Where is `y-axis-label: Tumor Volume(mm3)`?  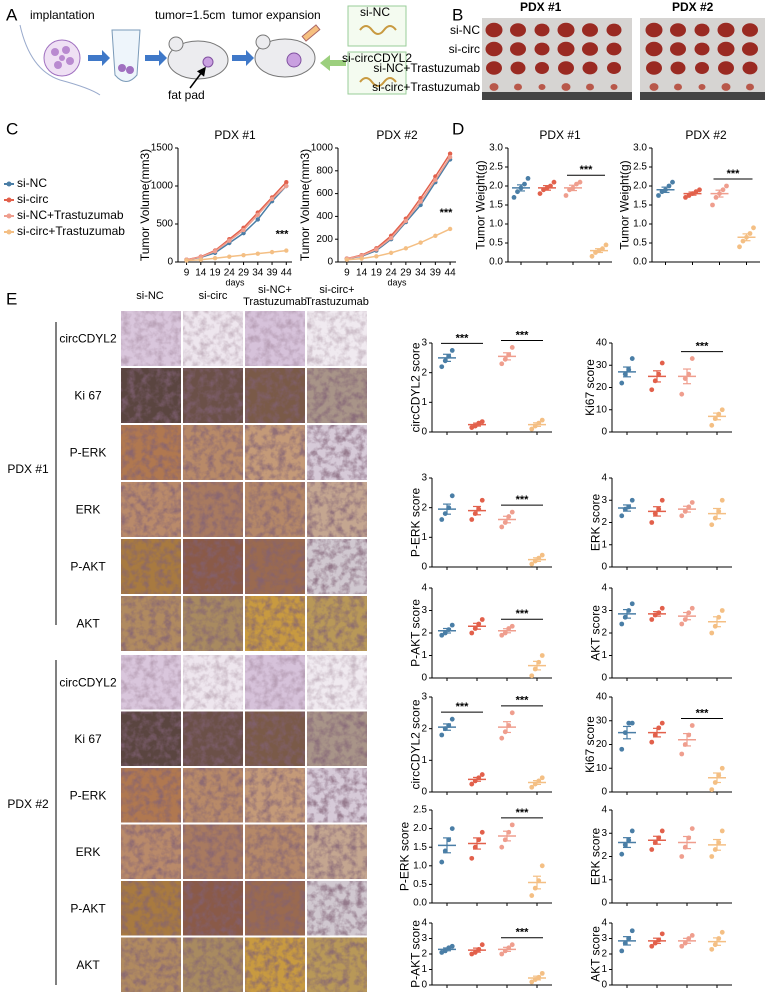 y-axis-label: Tumor Volume(mm3) is located at coordinates (145, 205).